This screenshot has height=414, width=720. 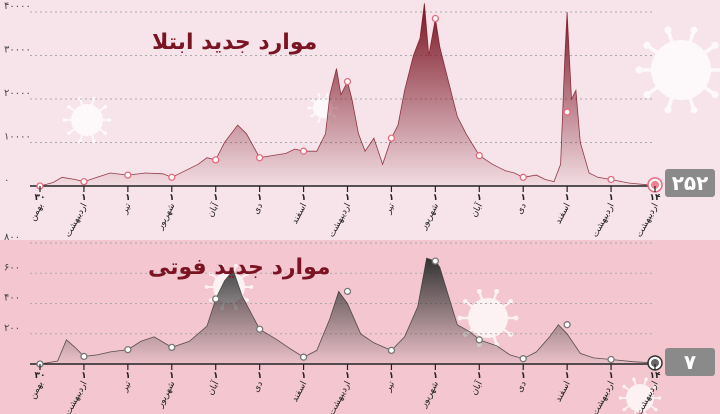 I want to click on deaths-y-tick-label: ۸۰۰, so click(x=12, y=237).